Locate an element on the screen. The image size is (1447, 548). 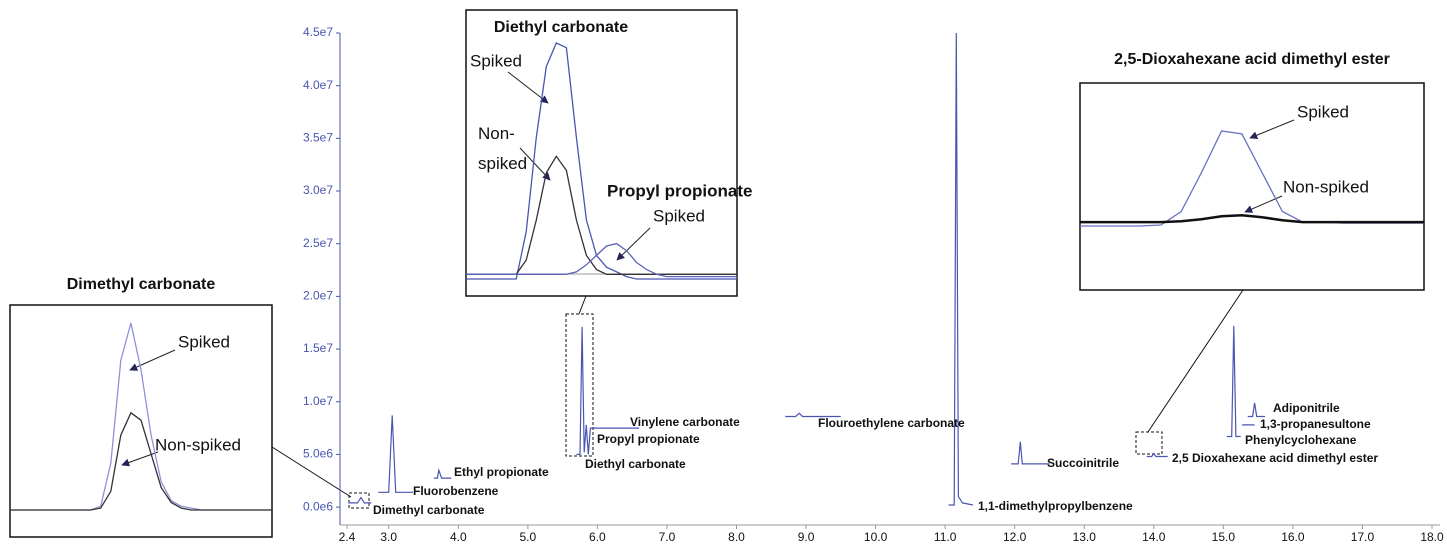
y-tick-label: 5.0e6 is located at coordinates (318, 454).